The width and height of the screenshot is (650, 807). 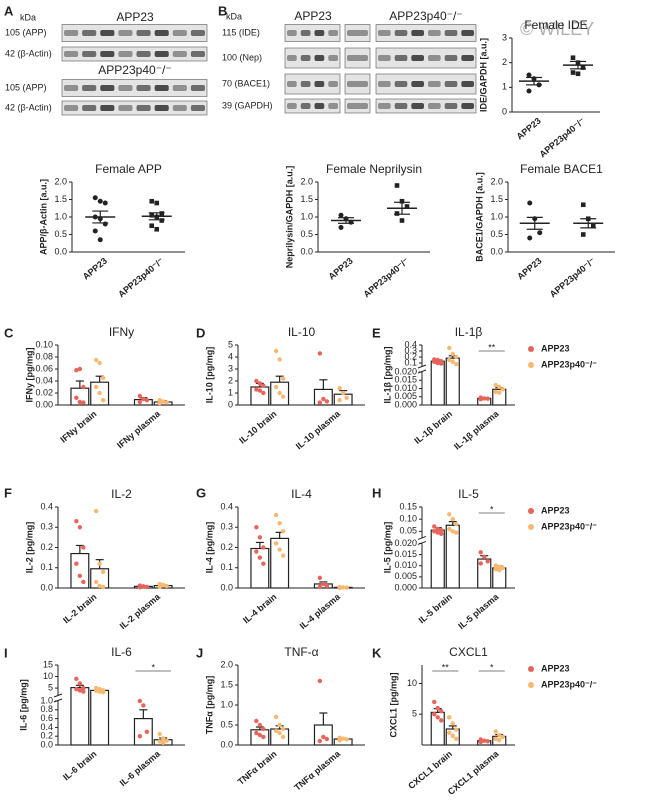 I want to click on panel-letter: I, so click(x=6, y=652).